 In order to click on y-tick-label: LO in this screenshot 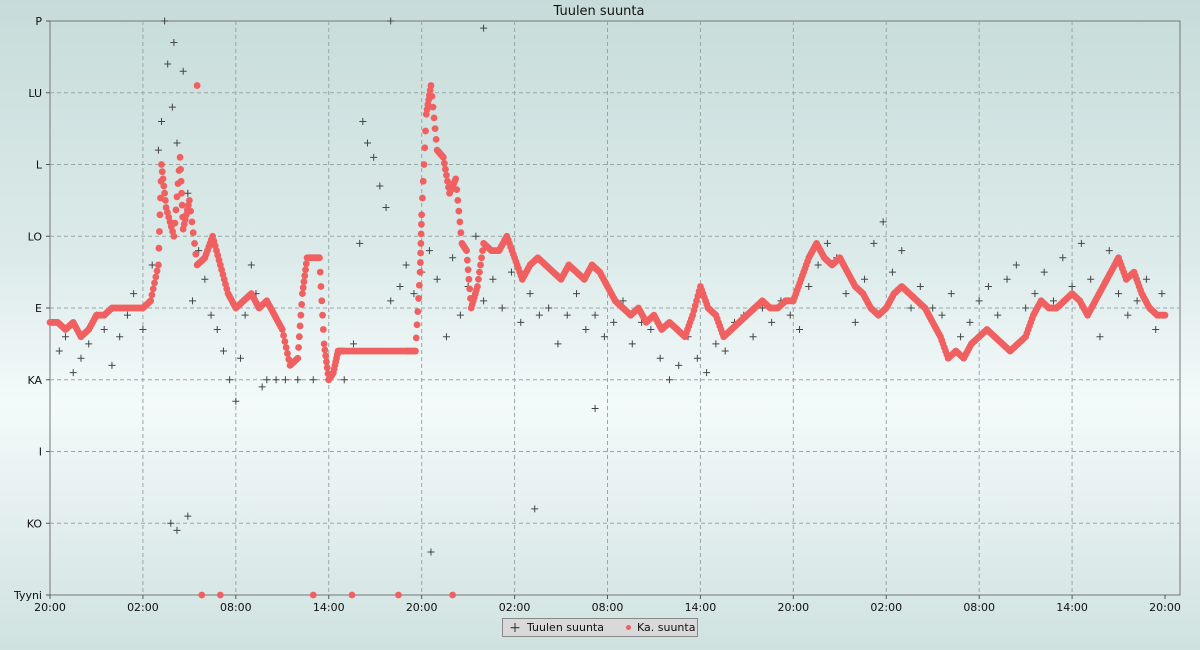, I will do `click(35, 236)`.